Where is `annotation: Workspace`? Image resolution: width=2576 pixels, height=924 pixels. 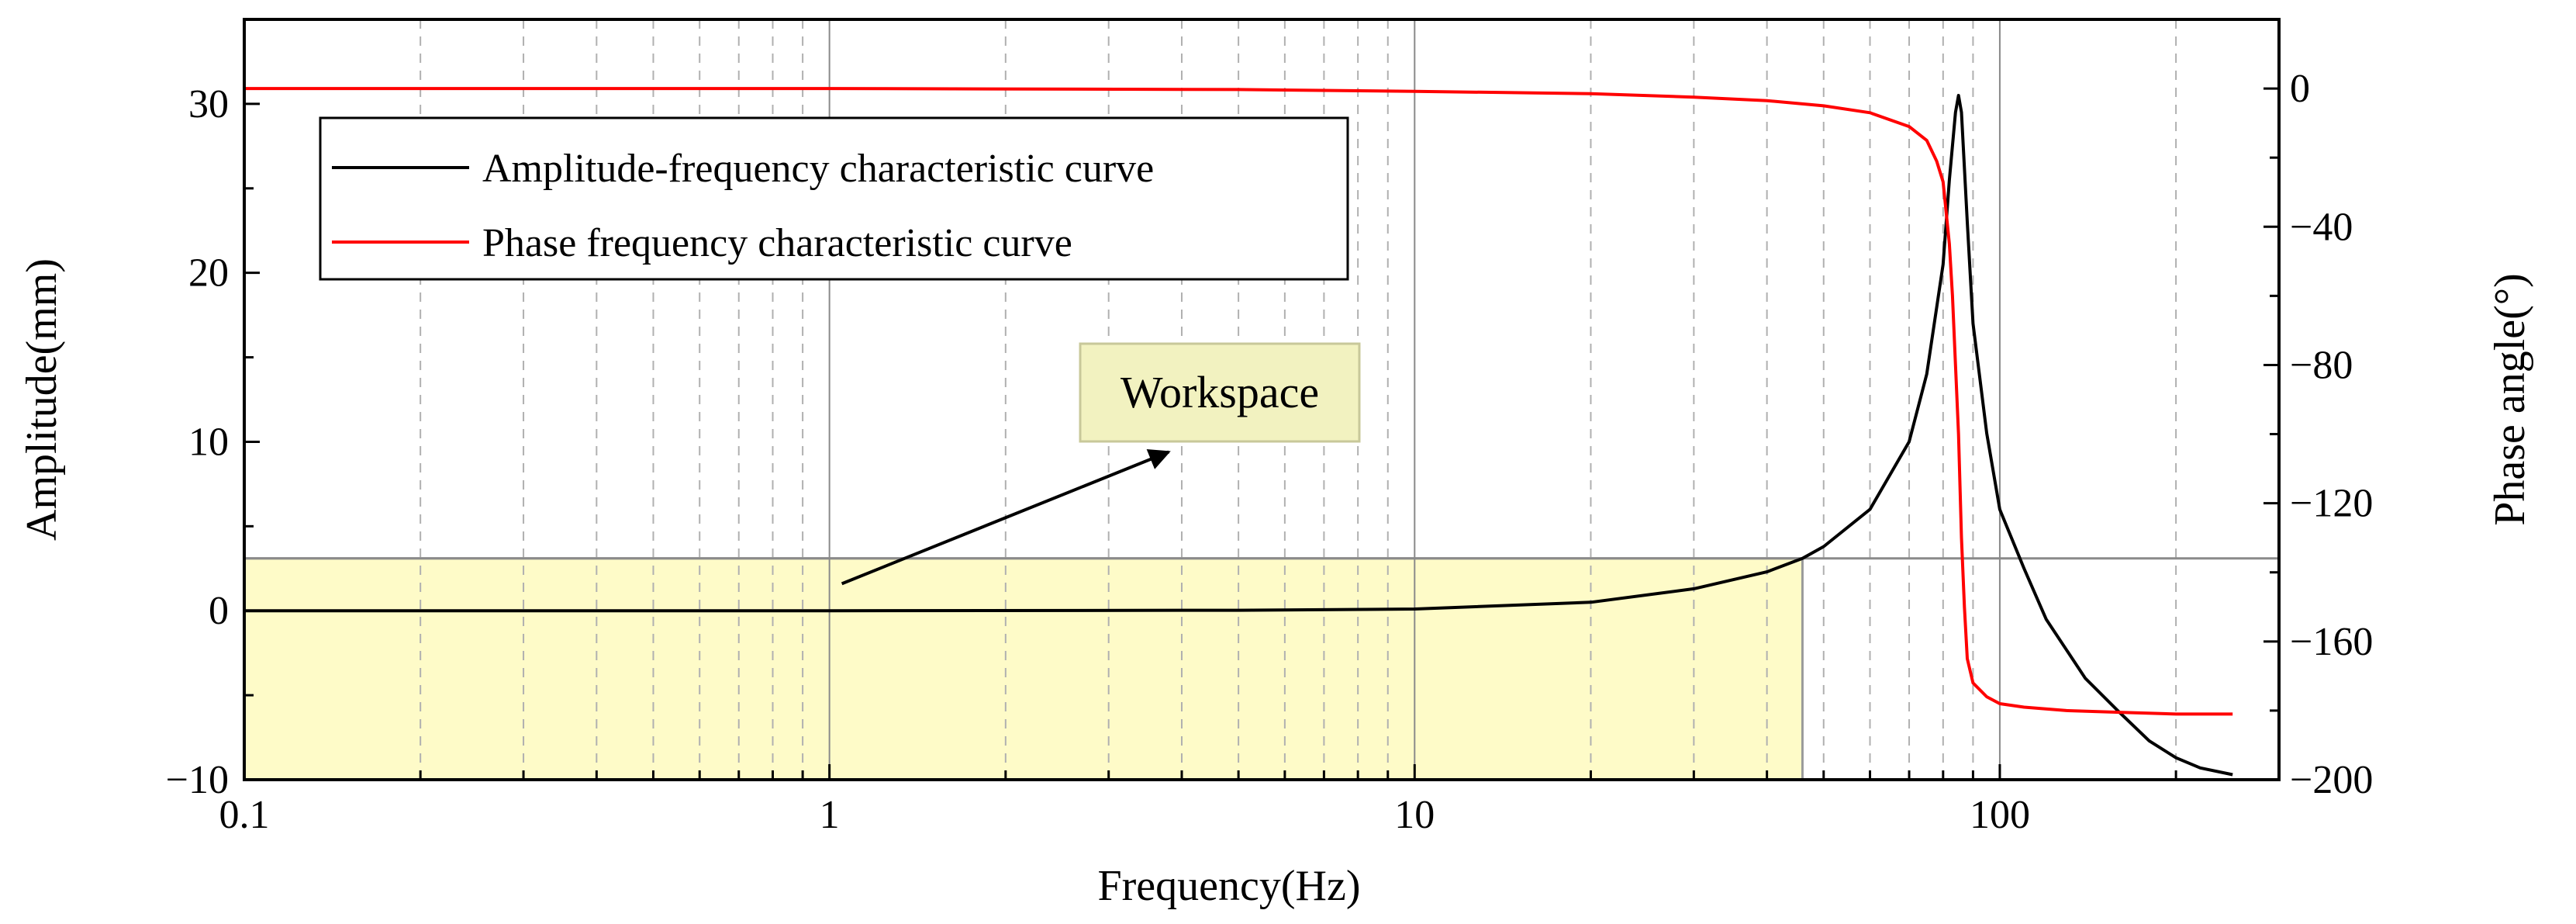 annotation: Workspace is located at coordinates (1101, 464).